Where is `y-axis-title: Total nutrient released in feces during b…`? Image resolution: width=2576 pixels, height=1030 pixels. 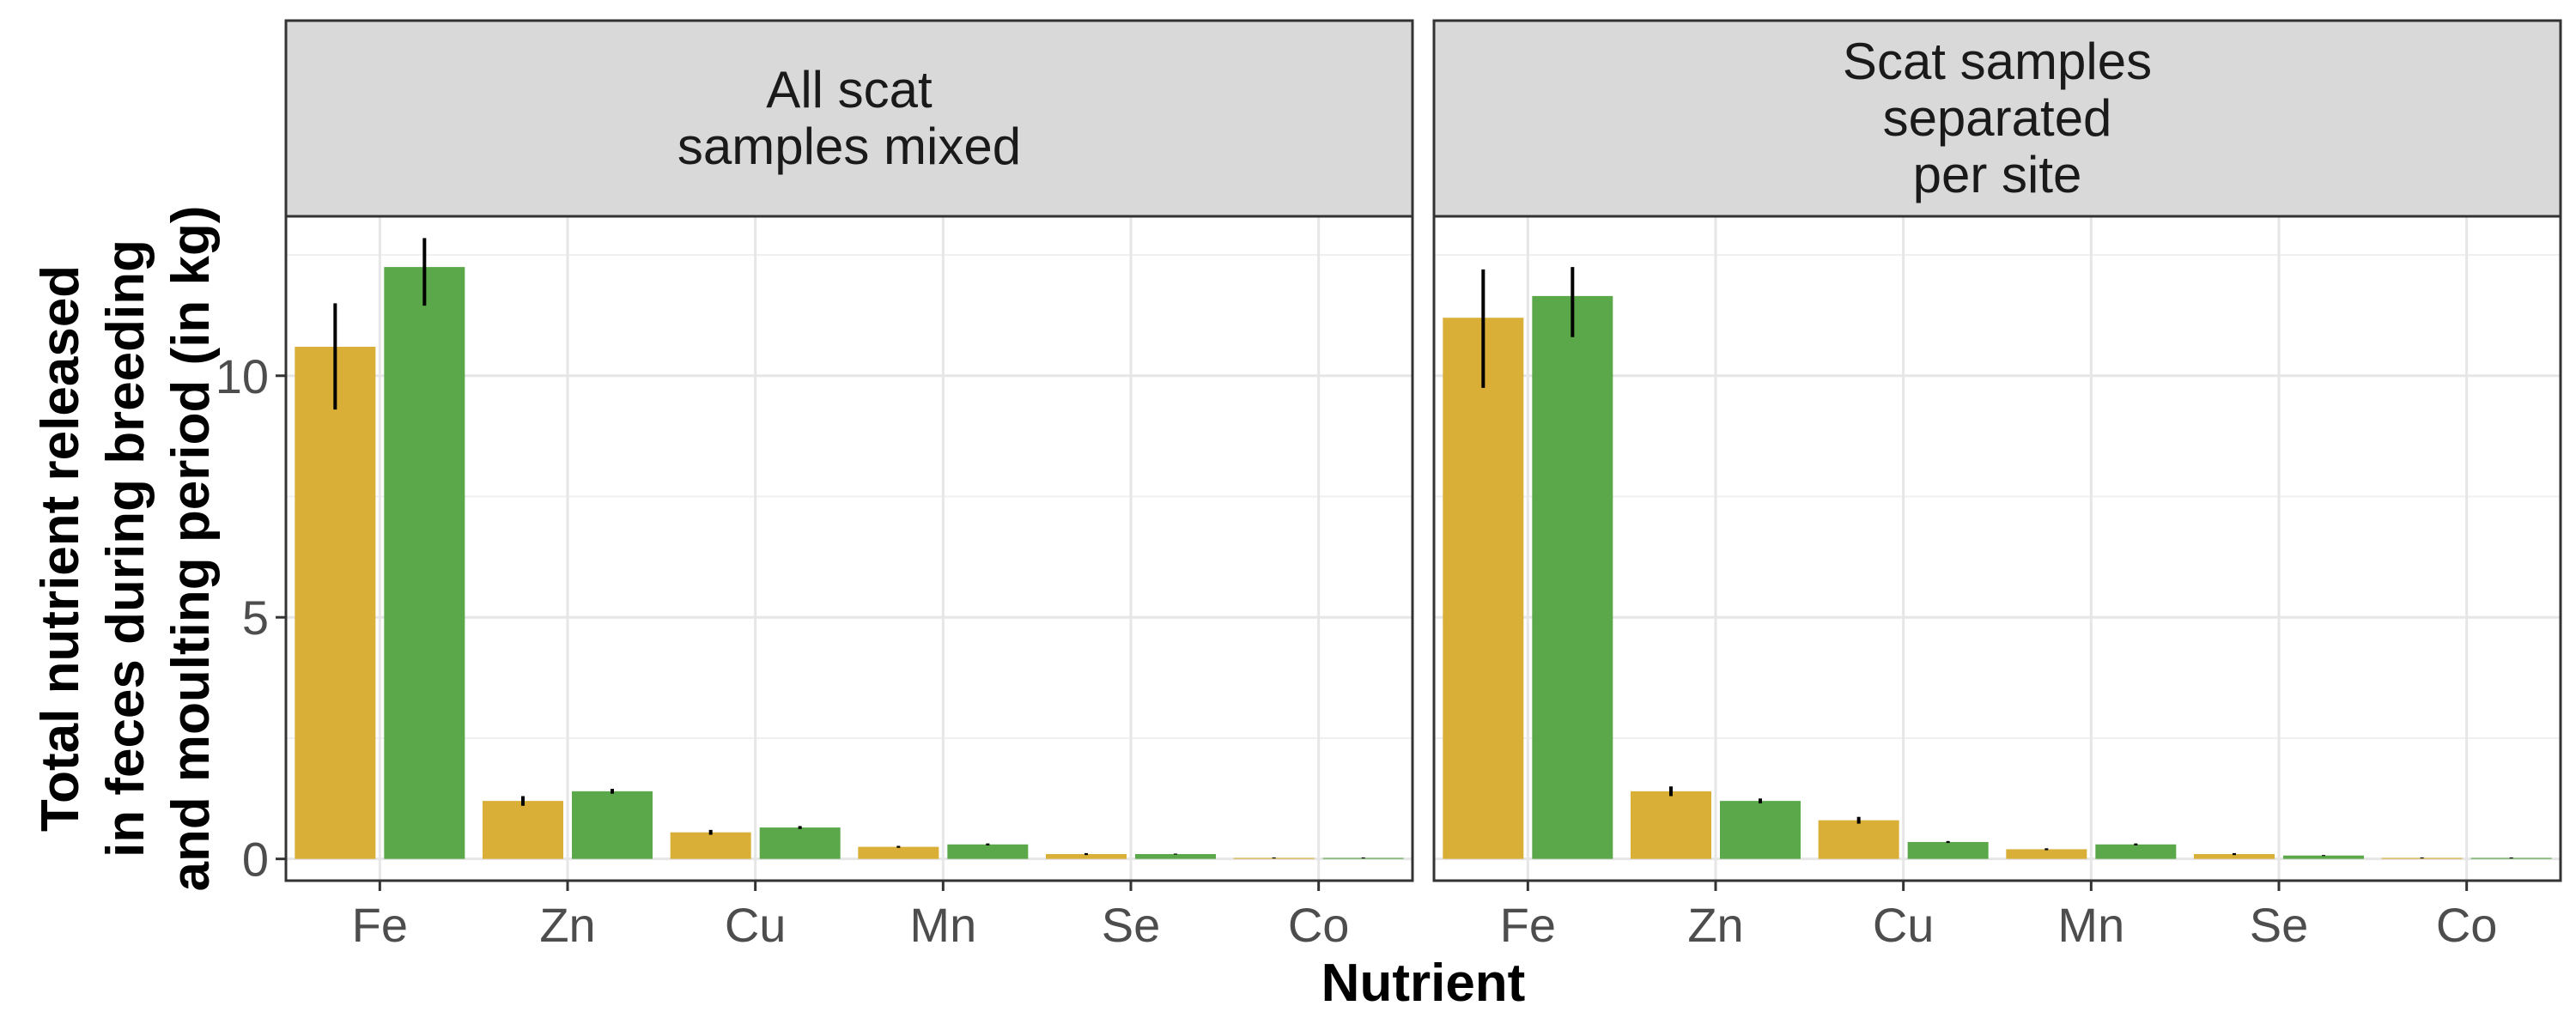 y-axis-title: Total nutrient released in feces during b… is located at coordinates (126, 548).